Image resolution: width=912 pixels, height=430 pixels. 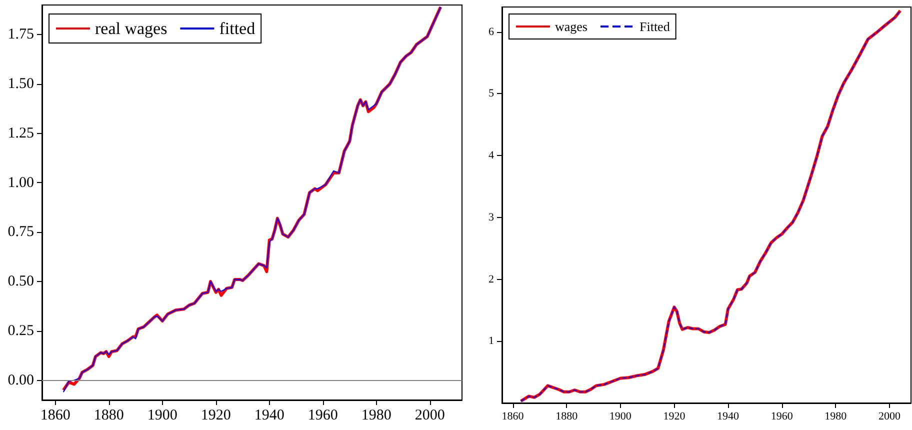 What do you see at coordinates (21, 232) in the screenshot?
I see `y-tick-label: 0.75` at bounding box center [21, 232].